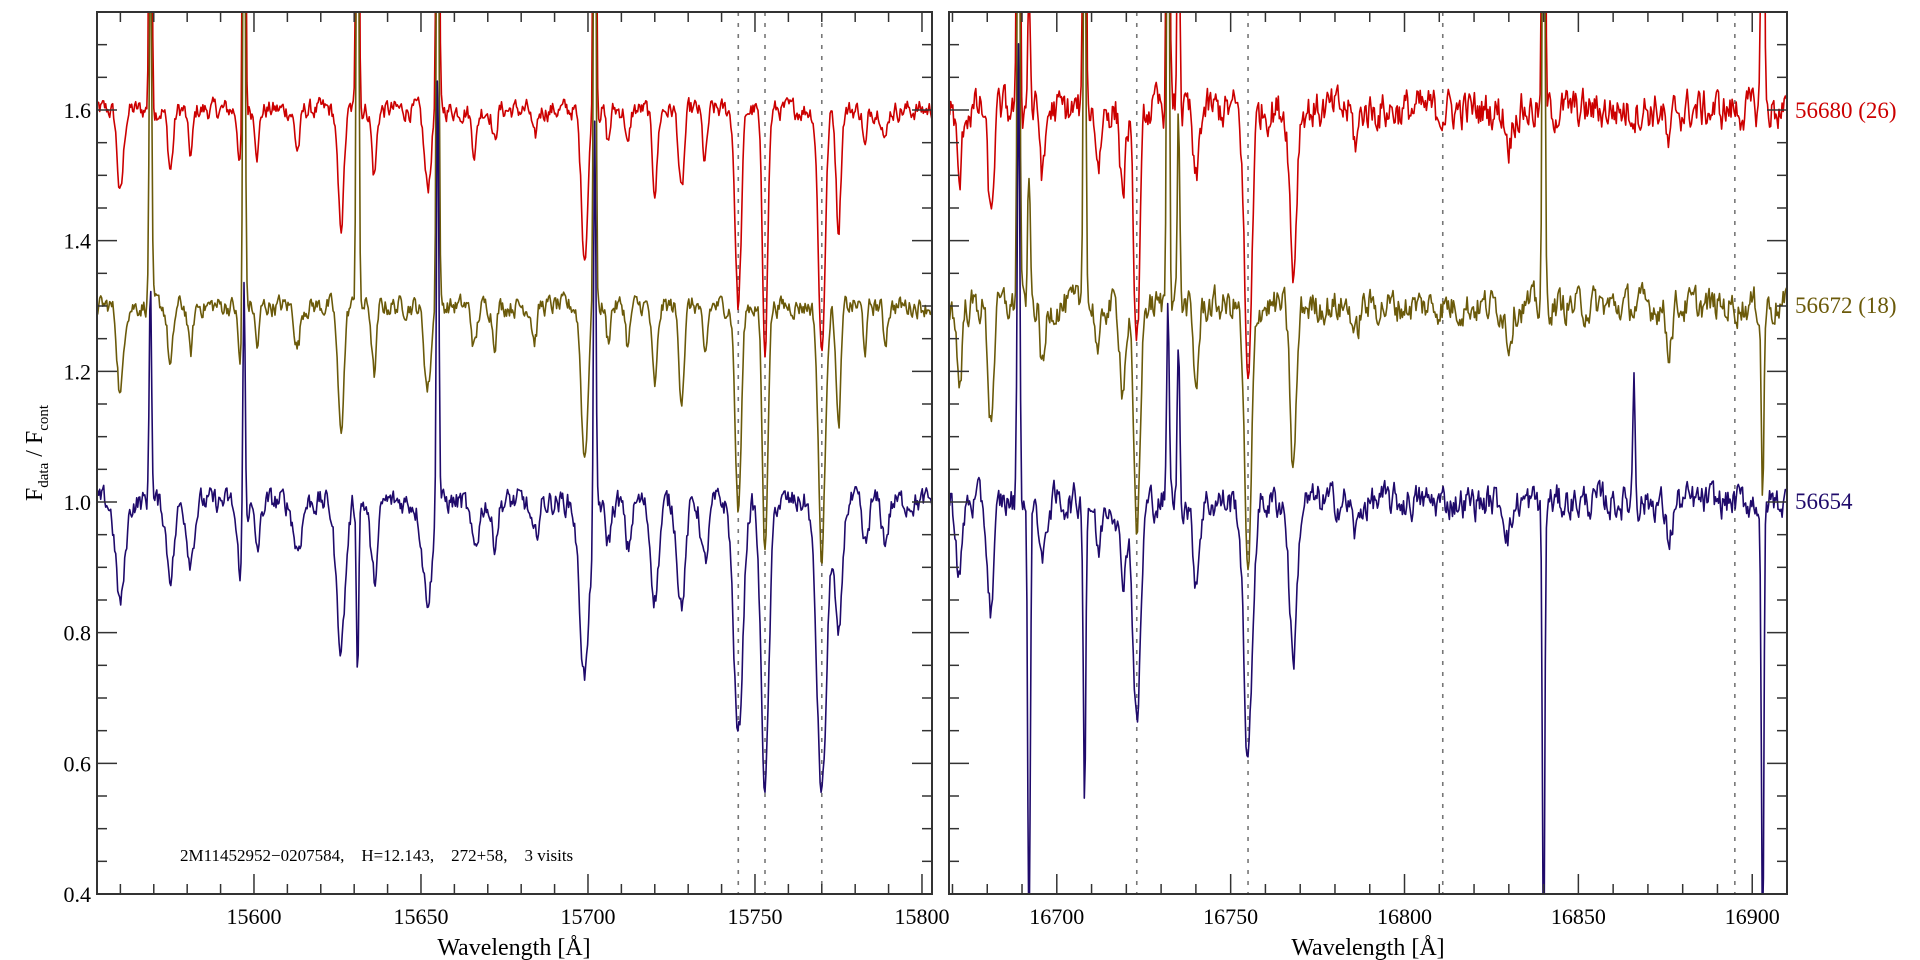  What do you see at coordinates (78, 763) in the screenshot?
I see `y-tick-label: 0.6` at bounding box center [78, 763].